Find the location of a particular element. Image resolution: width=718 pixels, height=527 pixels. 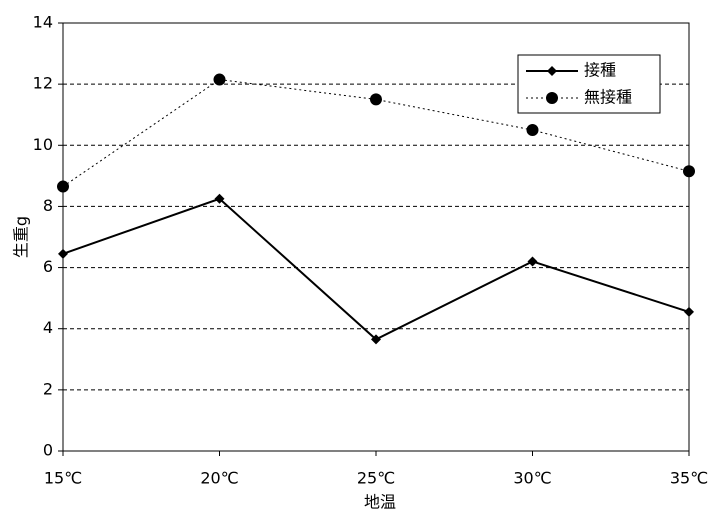

y-tick-label: 6 is located at coordinates (48, 266).